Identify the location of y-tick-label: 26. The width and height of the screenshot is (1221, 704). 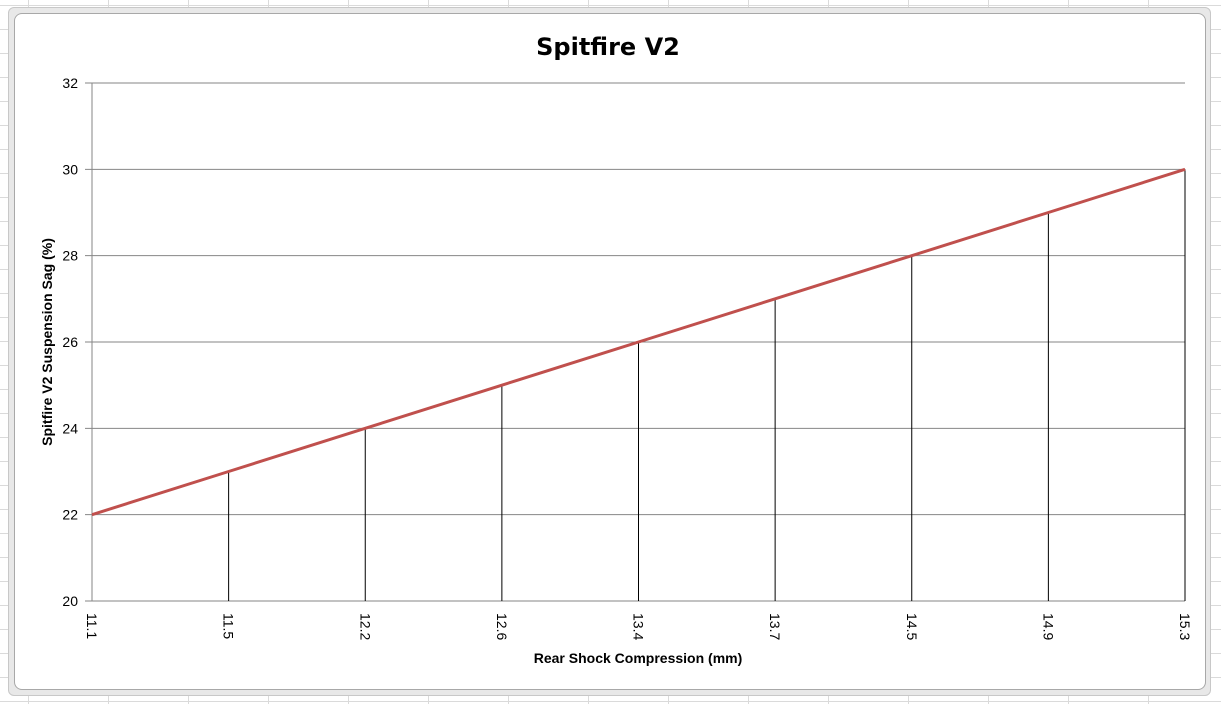
(70, 342).